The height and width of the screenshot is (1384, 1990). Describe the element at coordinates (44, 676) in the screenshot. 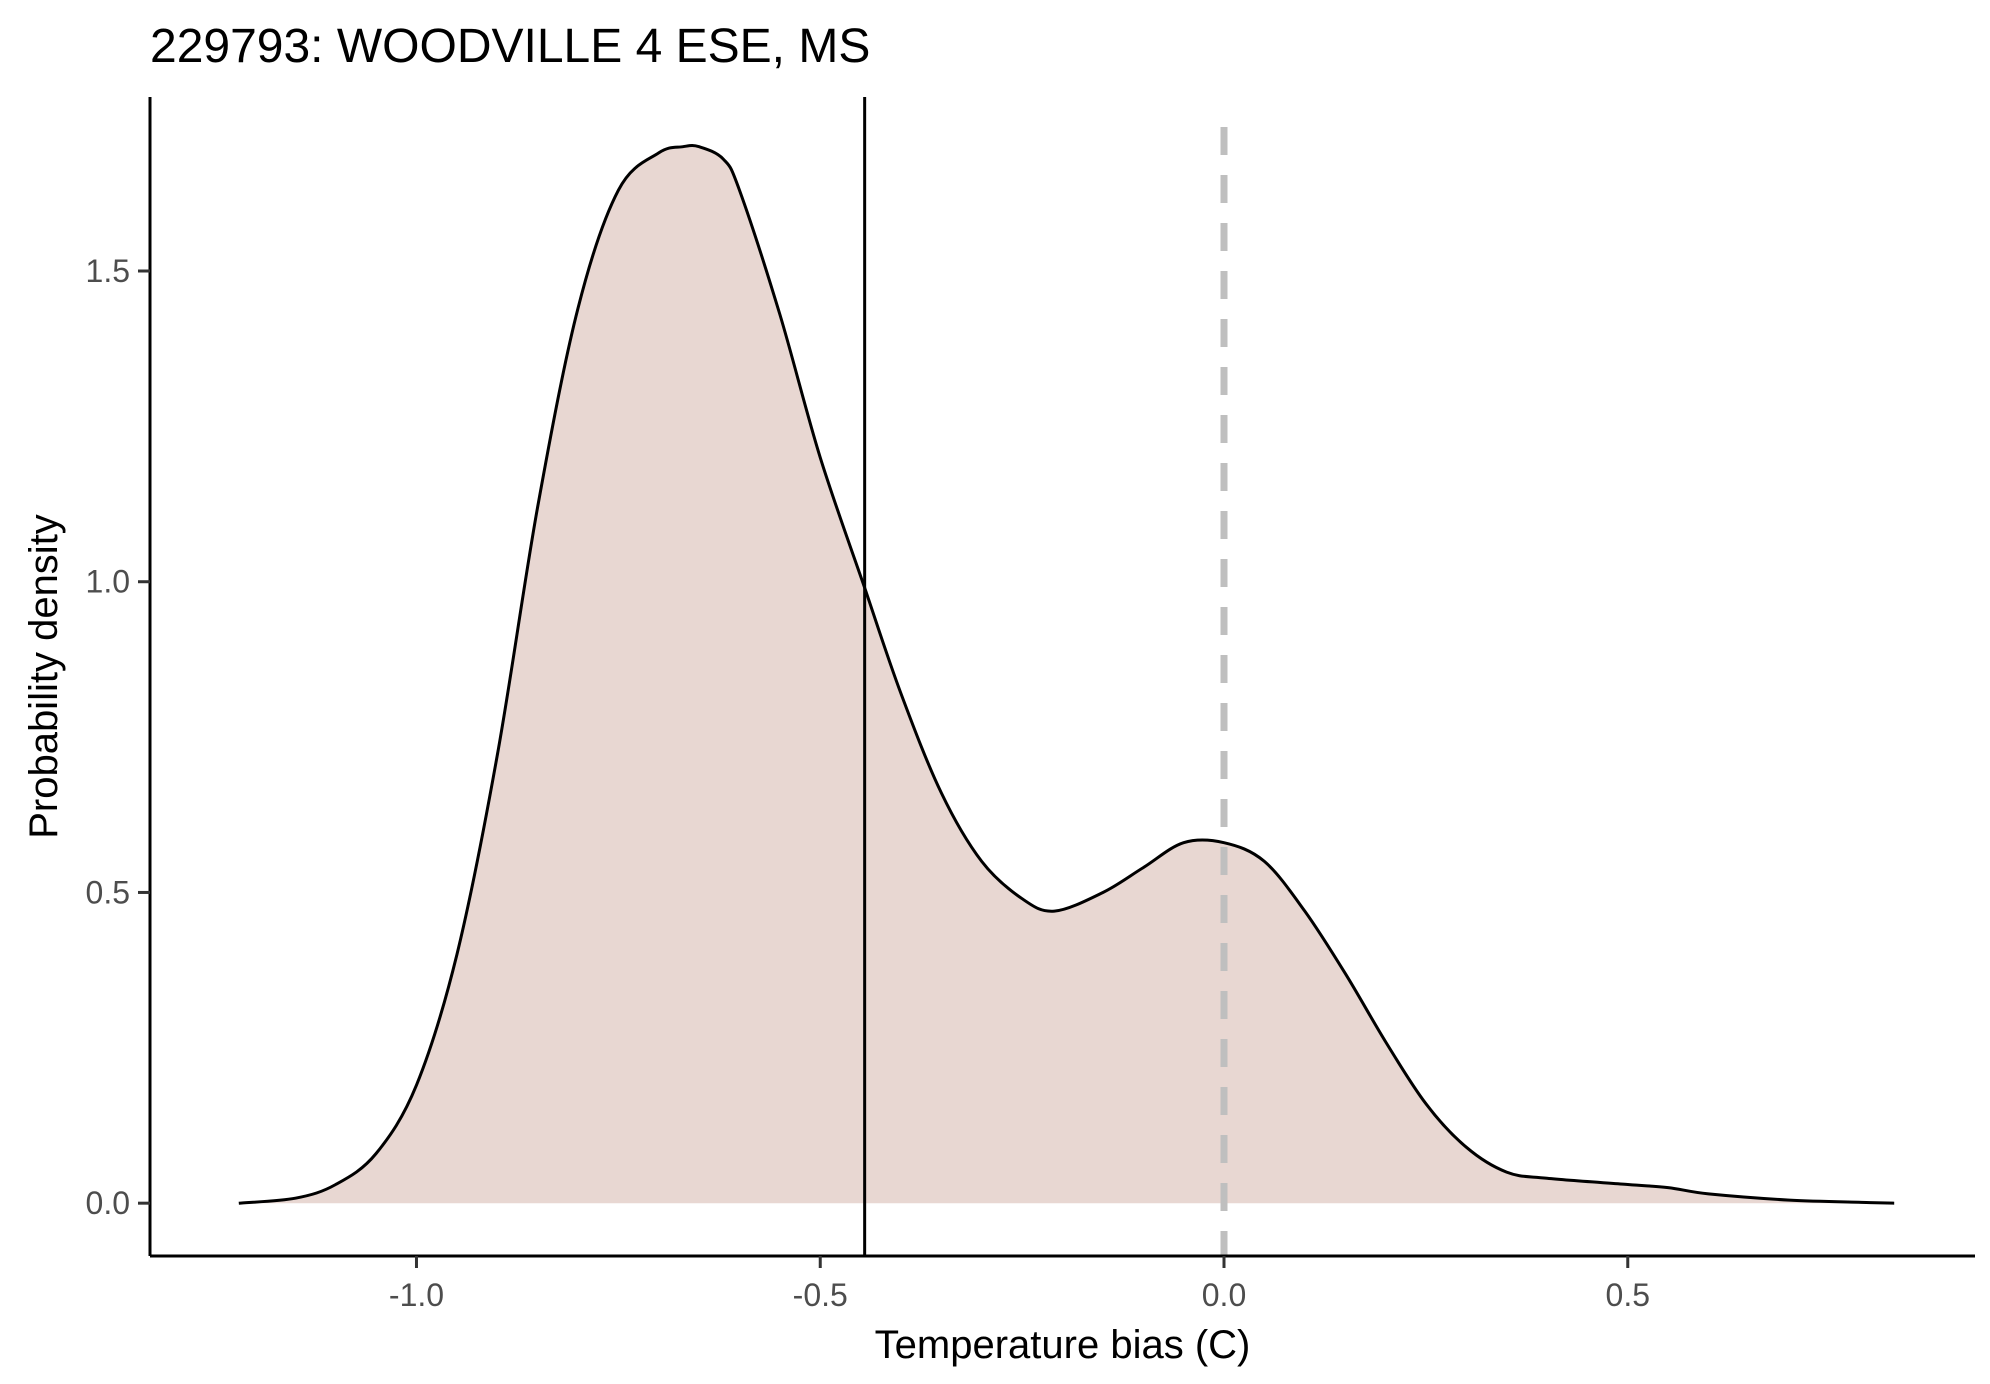

I see `y-axis-title: Probability density` at that location.